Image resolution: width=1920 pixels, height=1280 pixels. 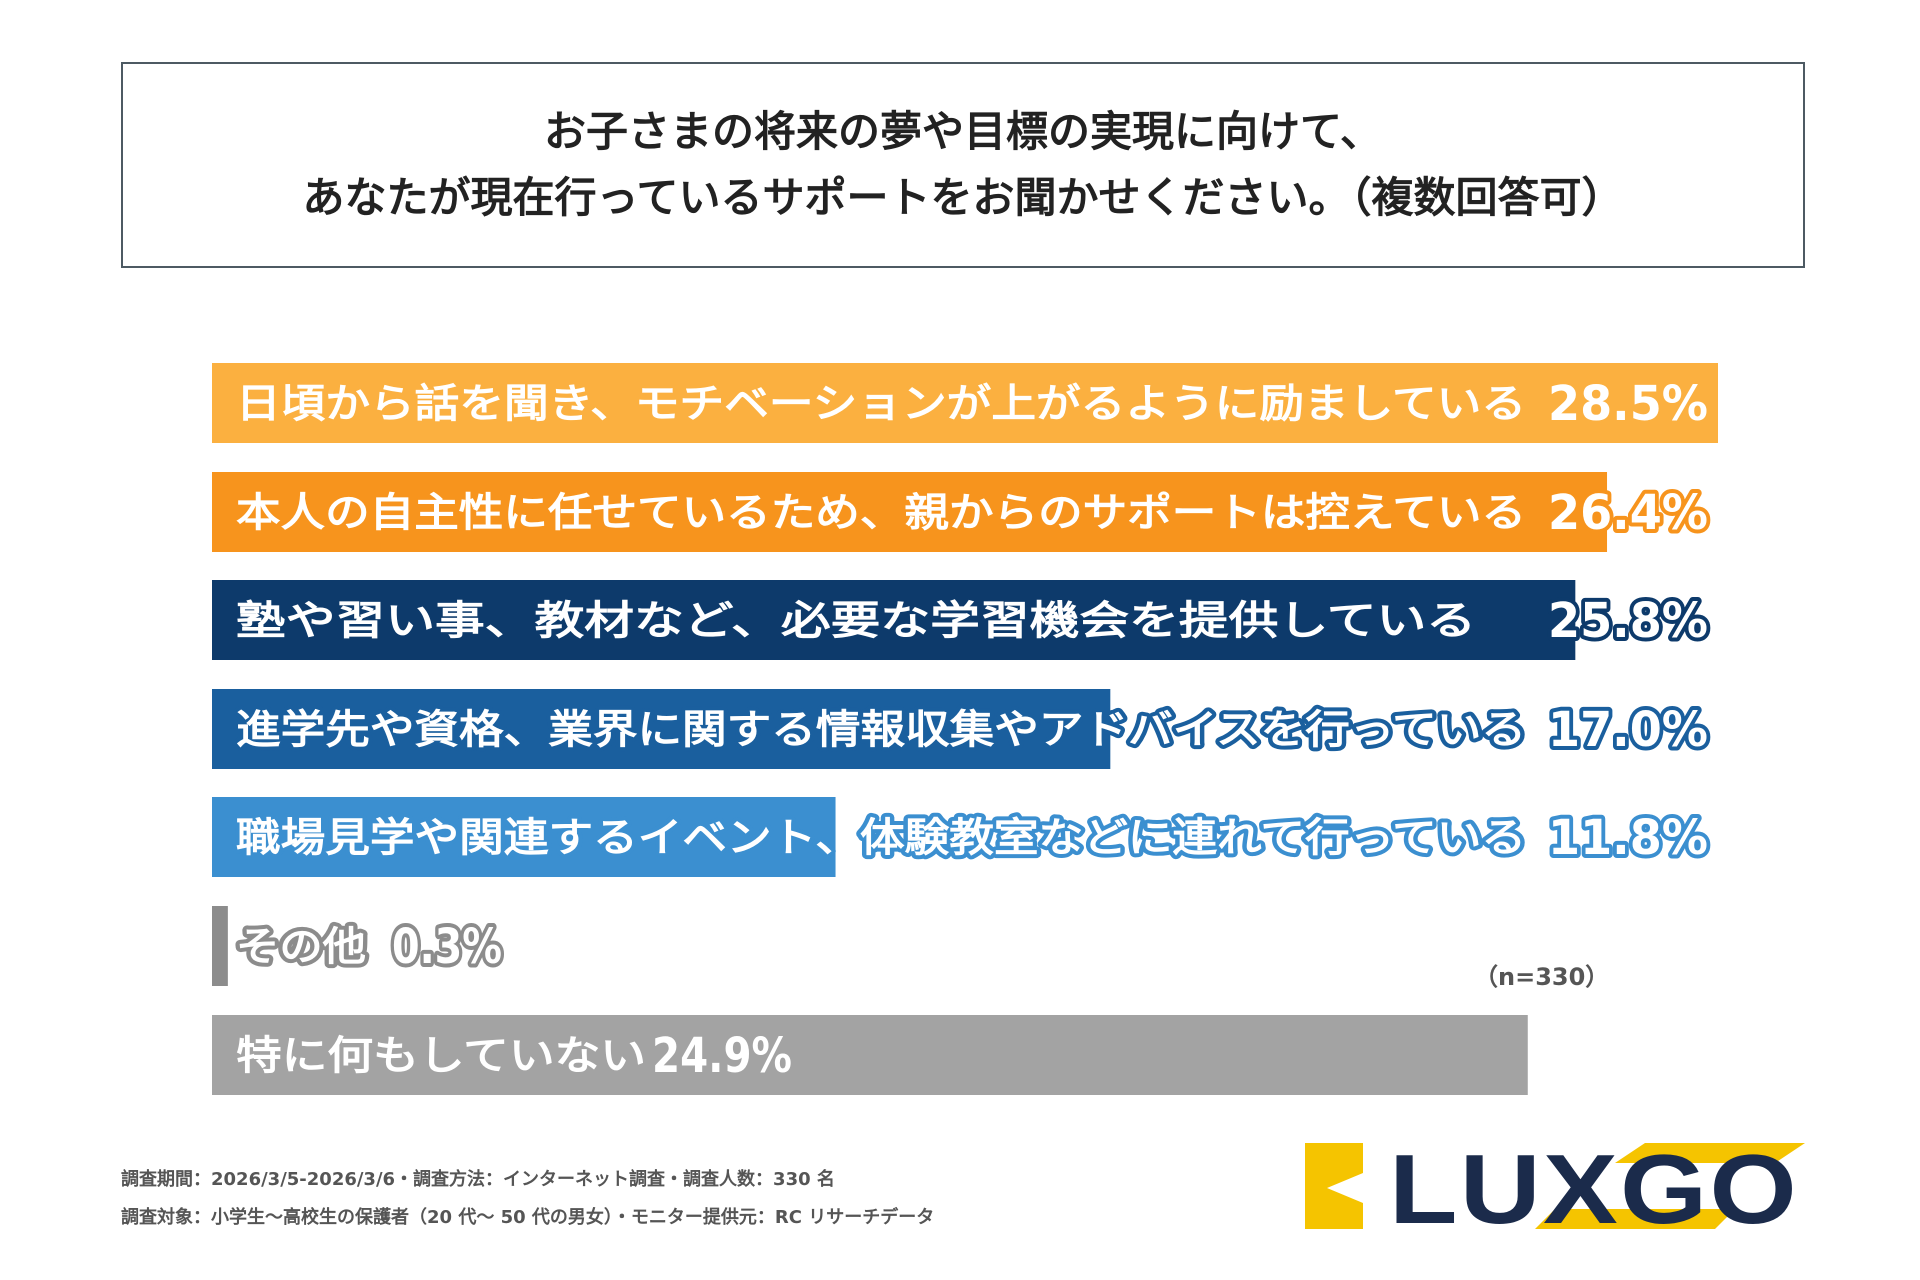 I want to click on bar-value-label: 17.0%, so click(x=1628, y=730).